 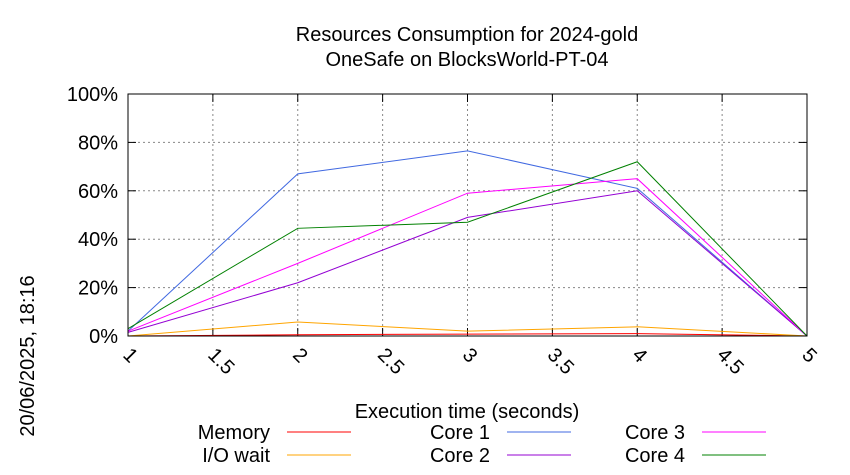 What do you see at coordinates (466, 60) in the screenshot?
I see `chart-subtitle: OneSafe on BlocksWorld-PT-04` at bounding box center [466, 60].